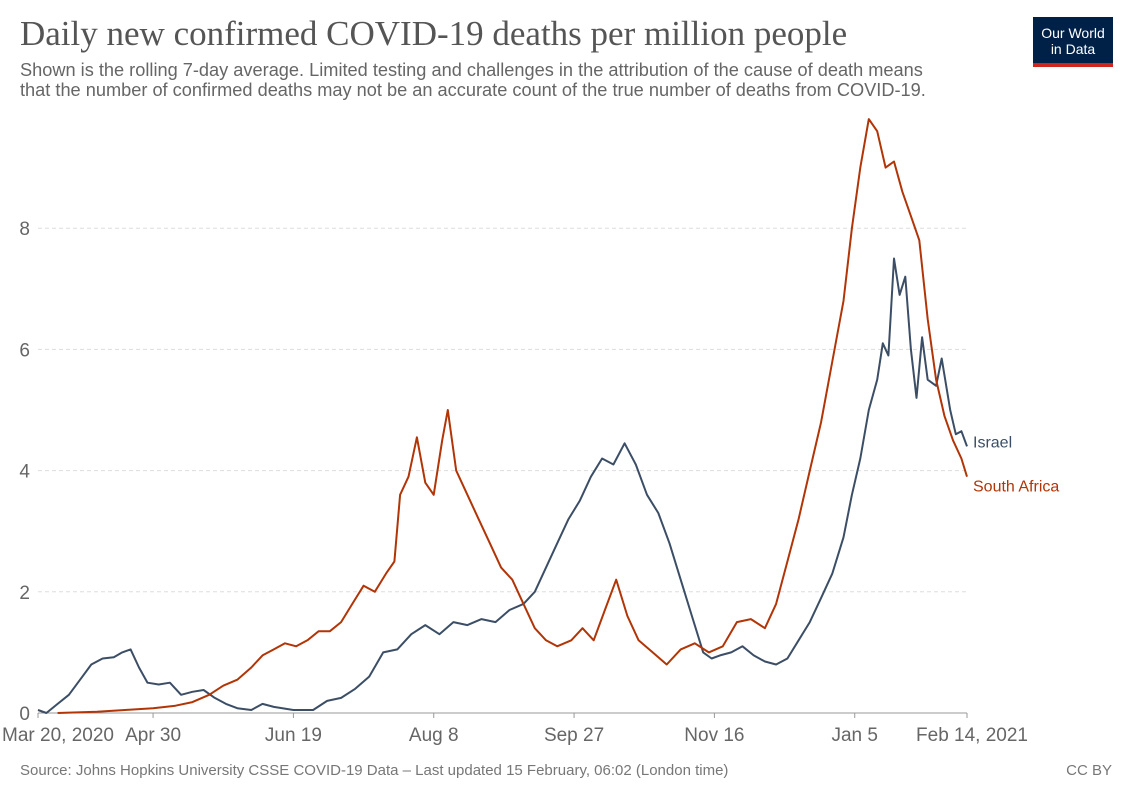 The image size is (1133, 800). Describe the element at coordinates (153, 735) in the screenshot. I see `x-tick-label: Apr 30` at that location.